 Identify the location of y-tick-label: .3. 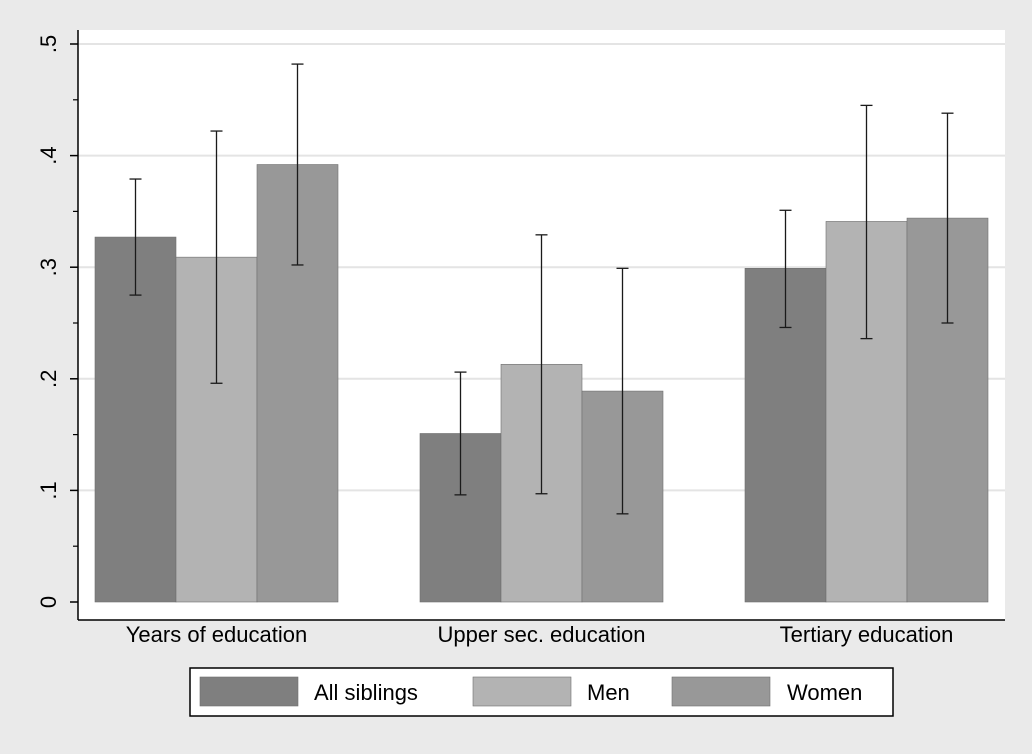
(48, 267).